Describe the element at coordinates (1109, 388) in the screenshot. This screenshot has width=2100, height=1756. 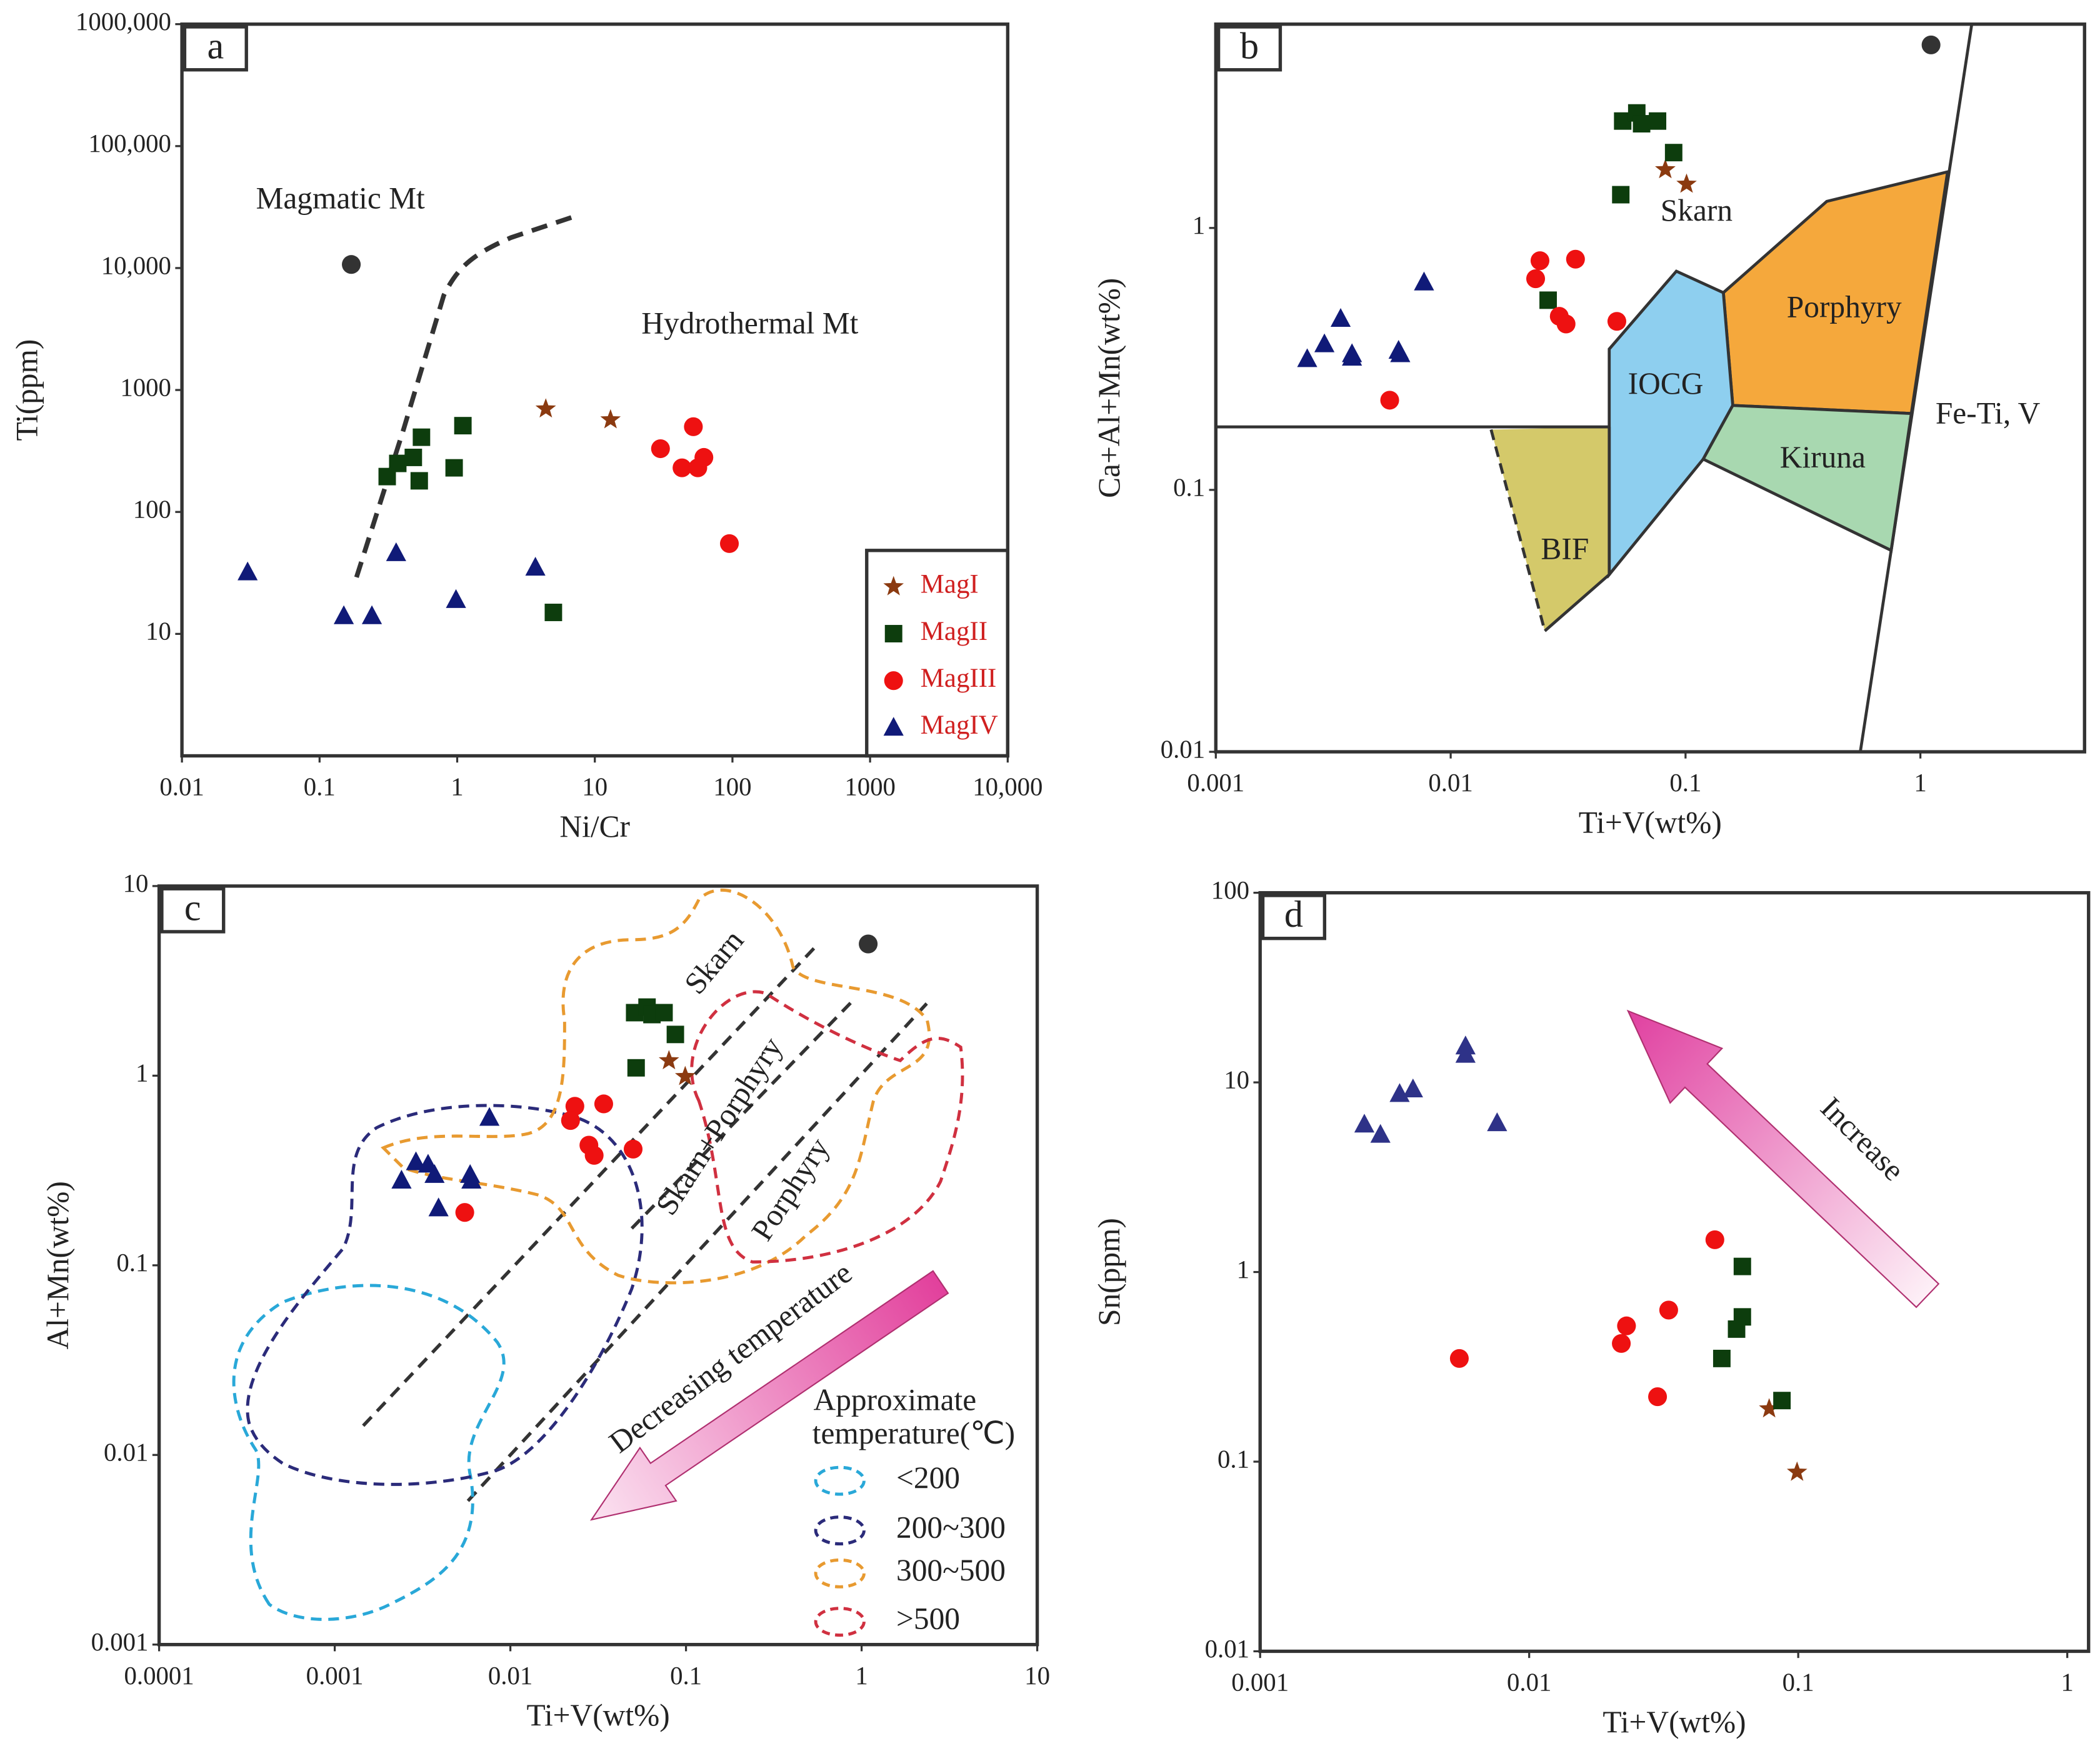
I see `y-axis-label: Ca+Al+Mn(wt%)` at that location.